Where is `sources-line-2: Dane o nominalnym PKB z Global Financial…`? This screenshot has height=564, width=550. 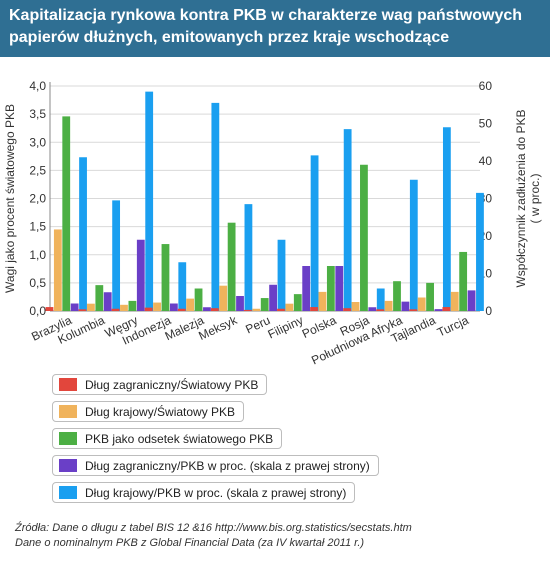
sources-line-2: Dane o nominalnym PKB z Global Financial… is located at coordinates (190, 543).